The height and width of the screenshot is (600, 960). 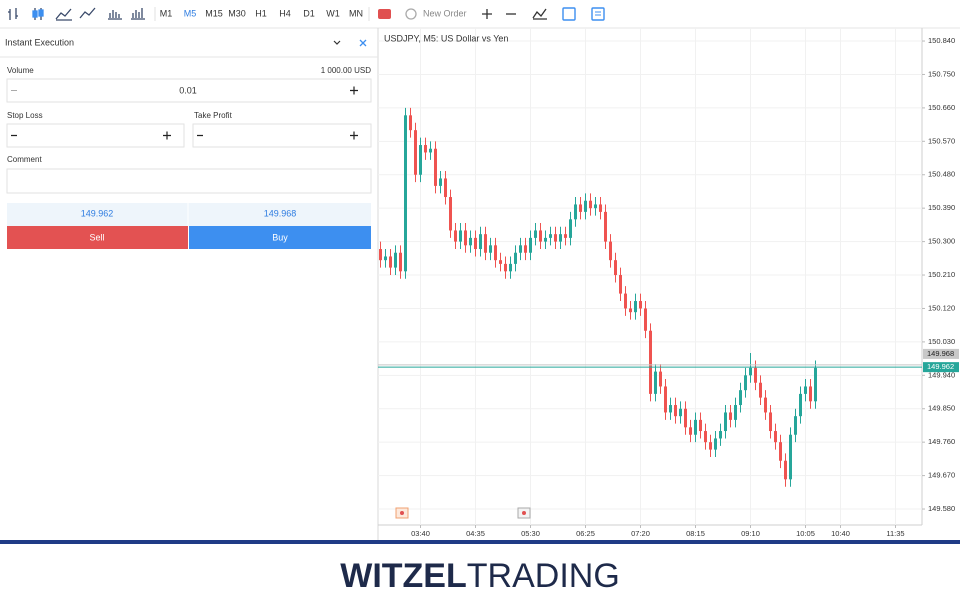 I want to click on y-tick-label: 149.940, so click(x=941, y=374).